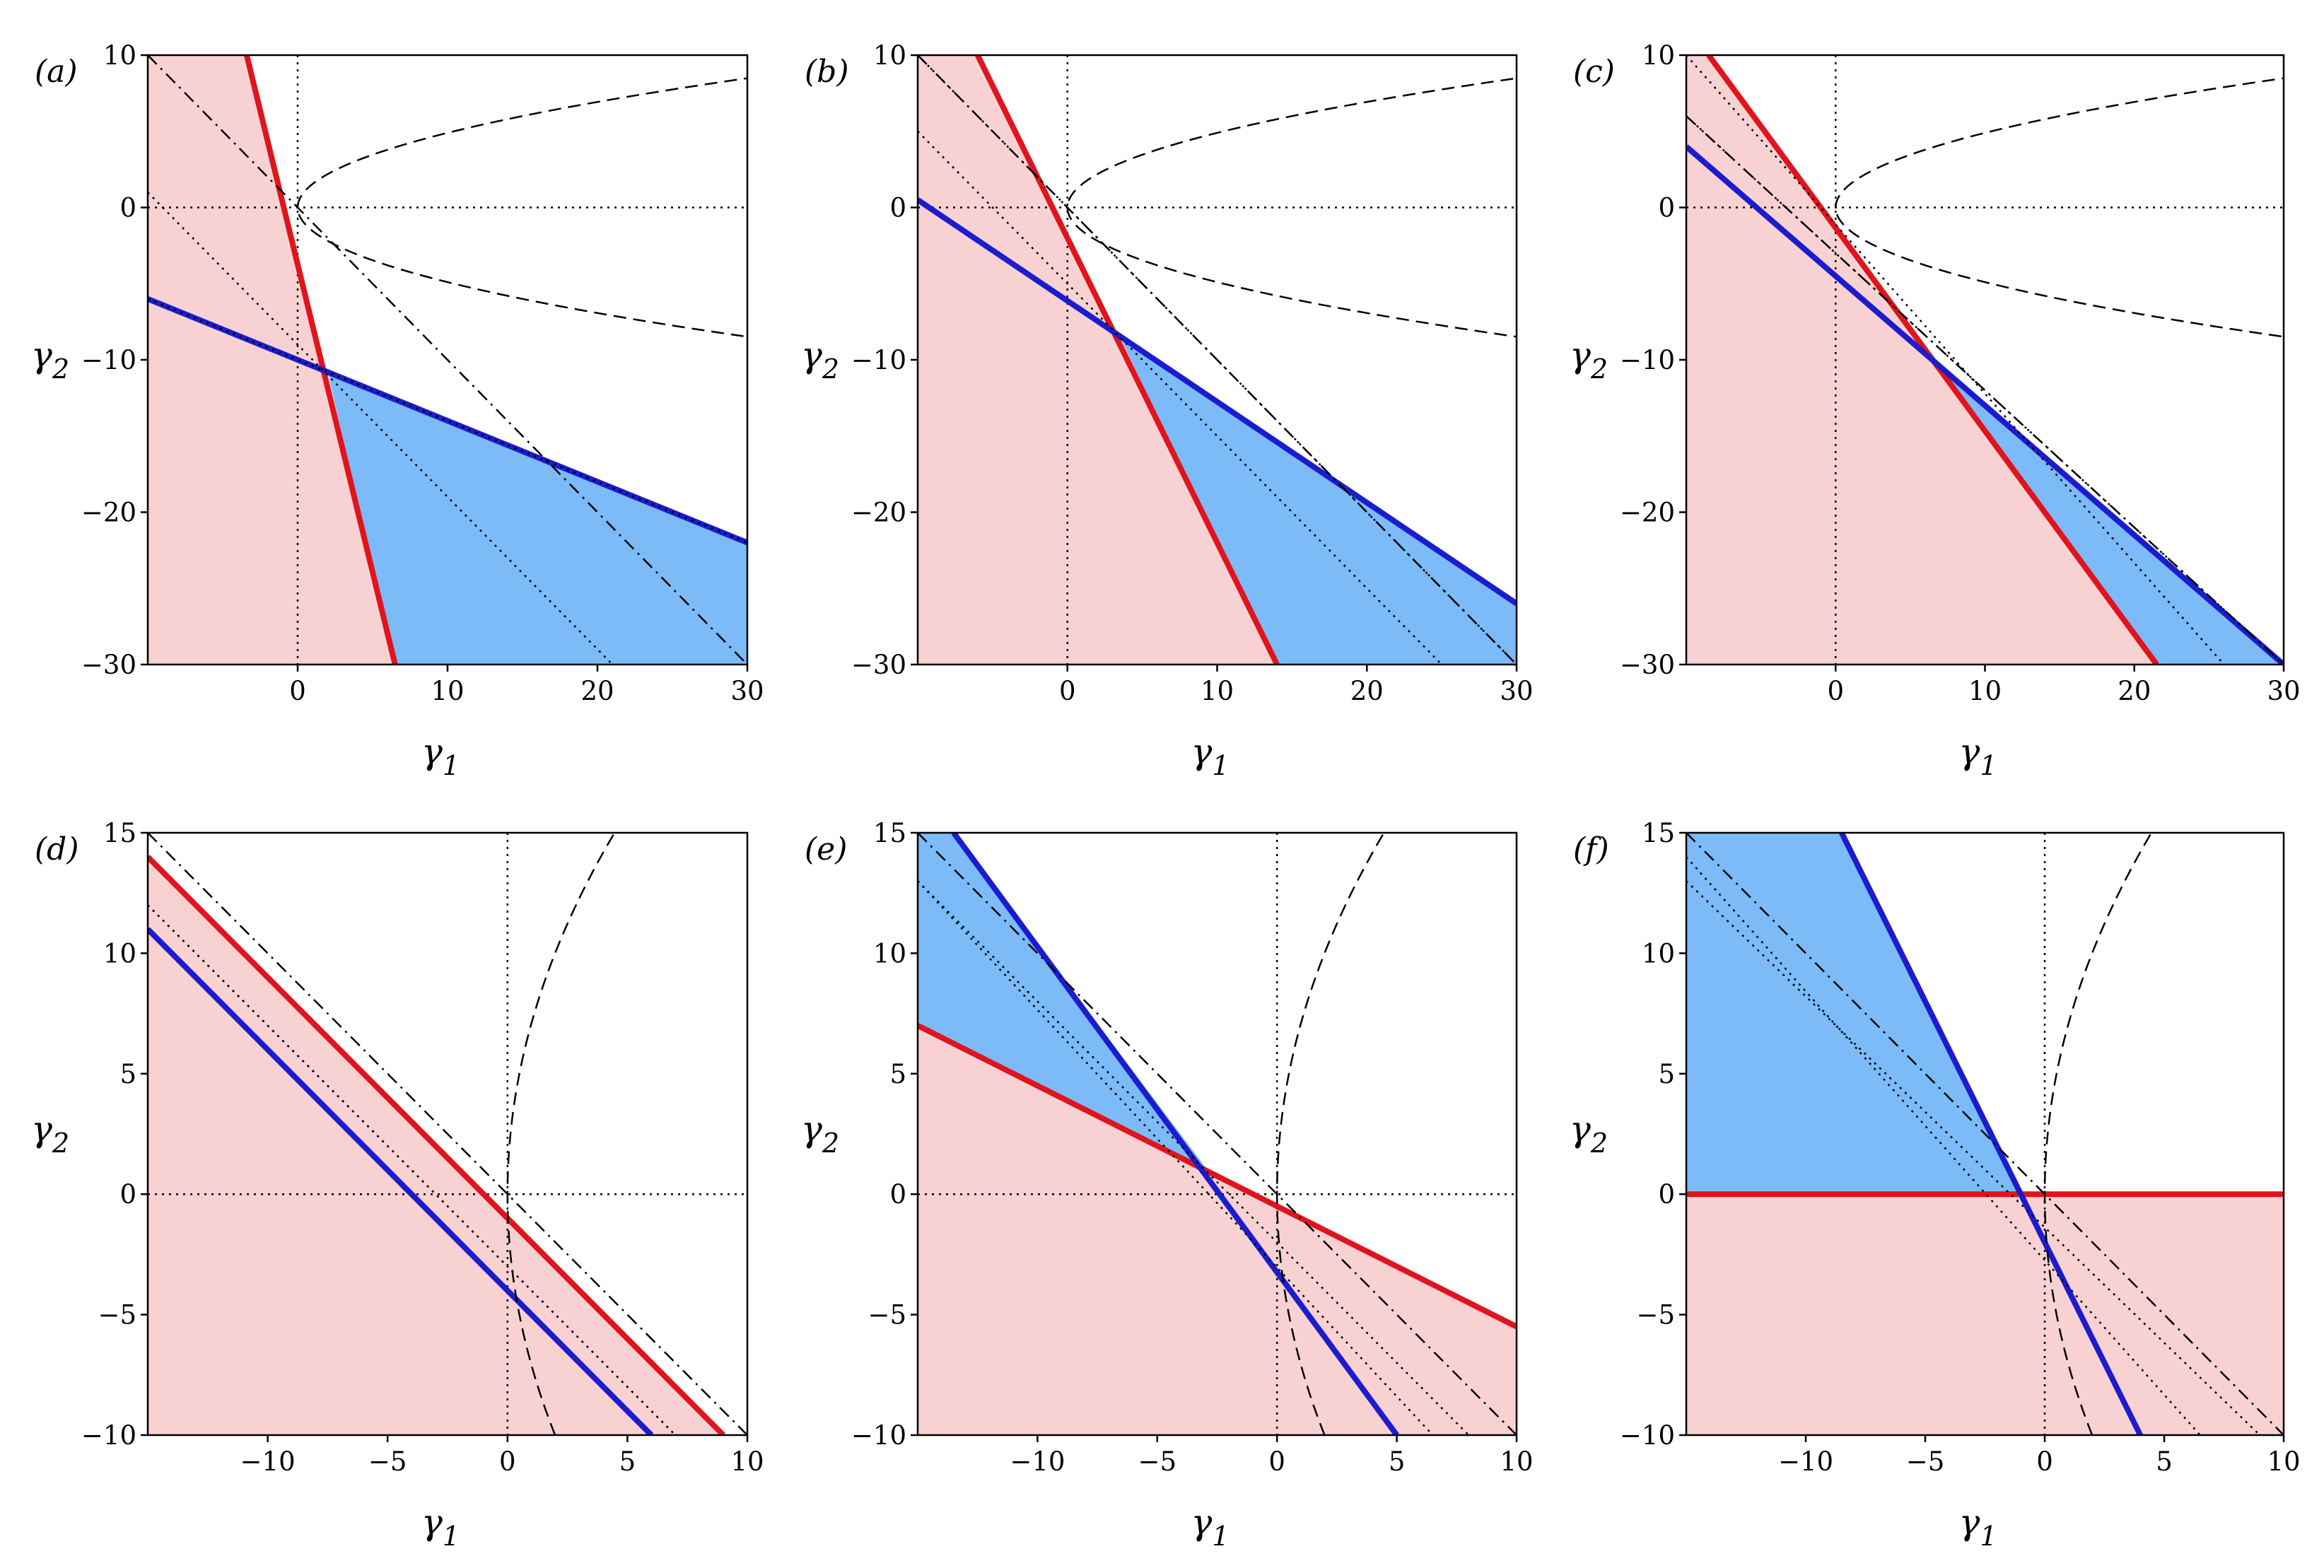 This screenshot has height=1568, width=2324. Describe the element at coordinates (1158, 1461) in the screenshot. I see `x-tick-label: −5` at that location.